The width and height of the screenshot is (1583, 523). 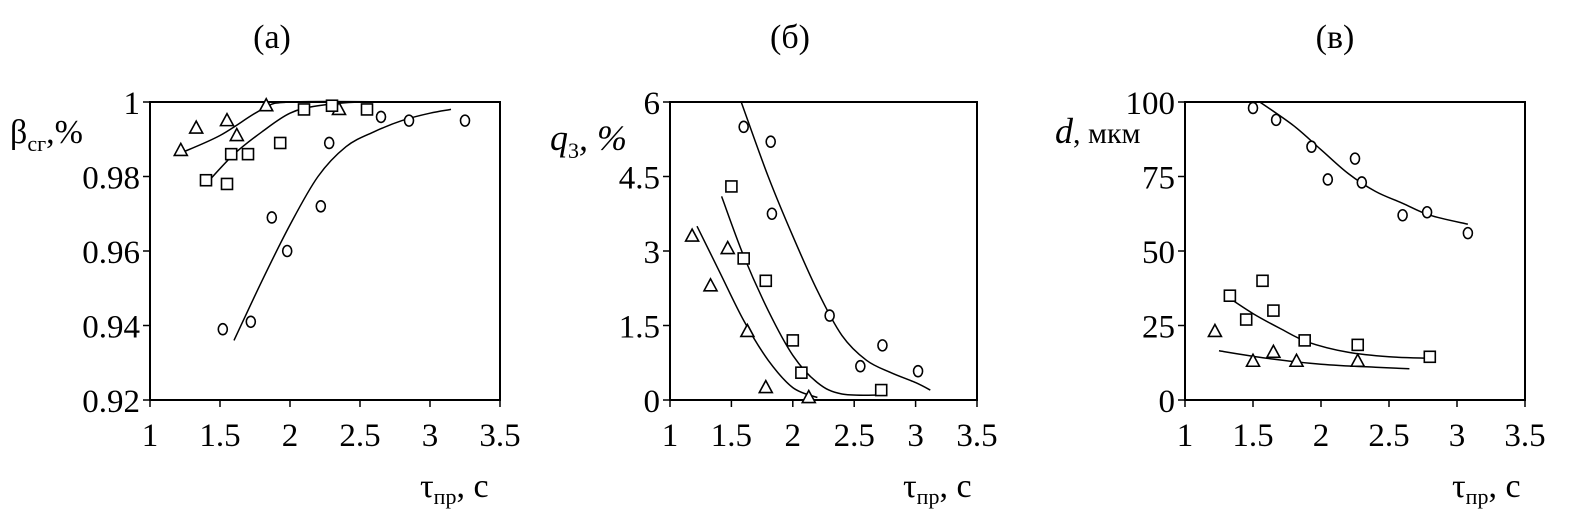 I want to click on chart-title: (б), so click(x=790, y=37).